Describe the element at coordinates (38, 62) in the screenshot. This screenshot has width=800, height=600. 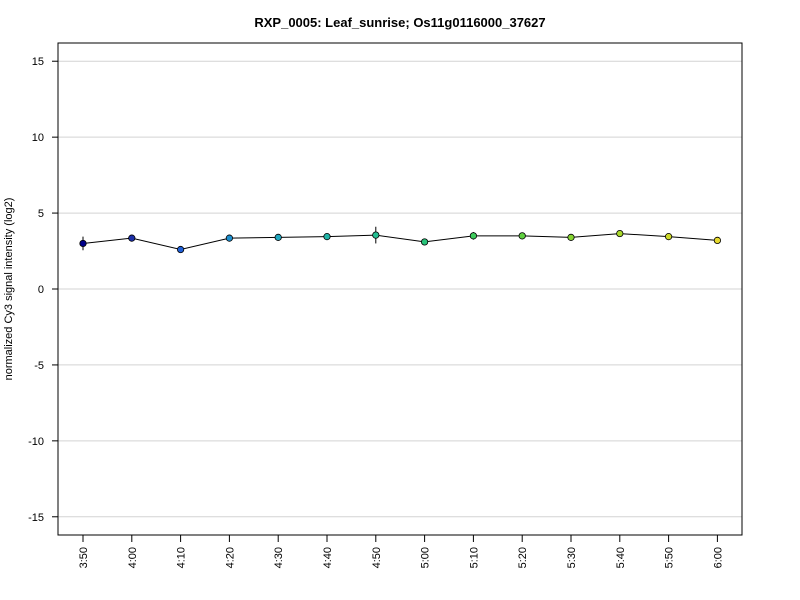
I see `y-tick-label: 15` at that location.